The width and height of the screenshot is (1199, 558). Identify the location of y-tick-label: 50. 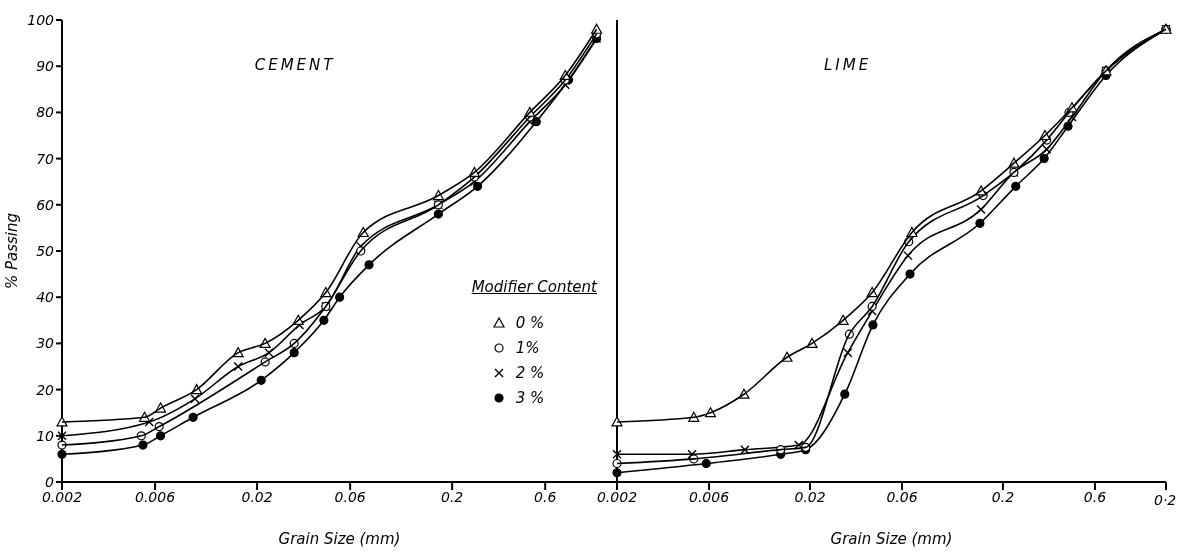
(45, 250).